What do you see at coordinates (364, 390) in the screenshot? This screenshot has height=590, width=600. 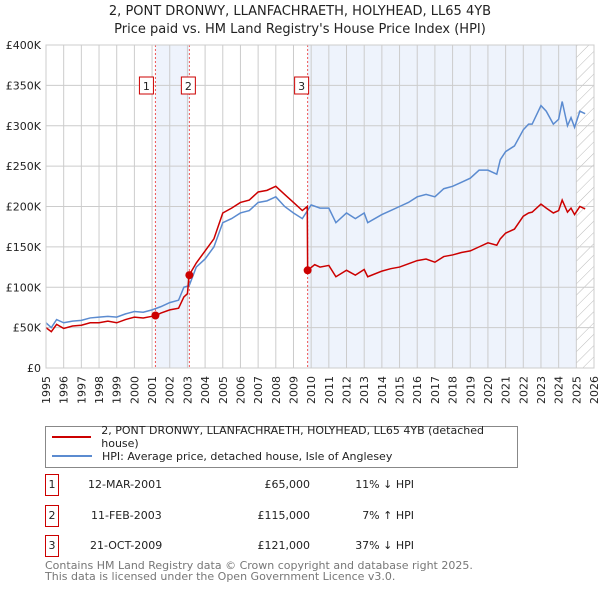 I see `x-tick-label: 2013` at bounding box center [364, 390].